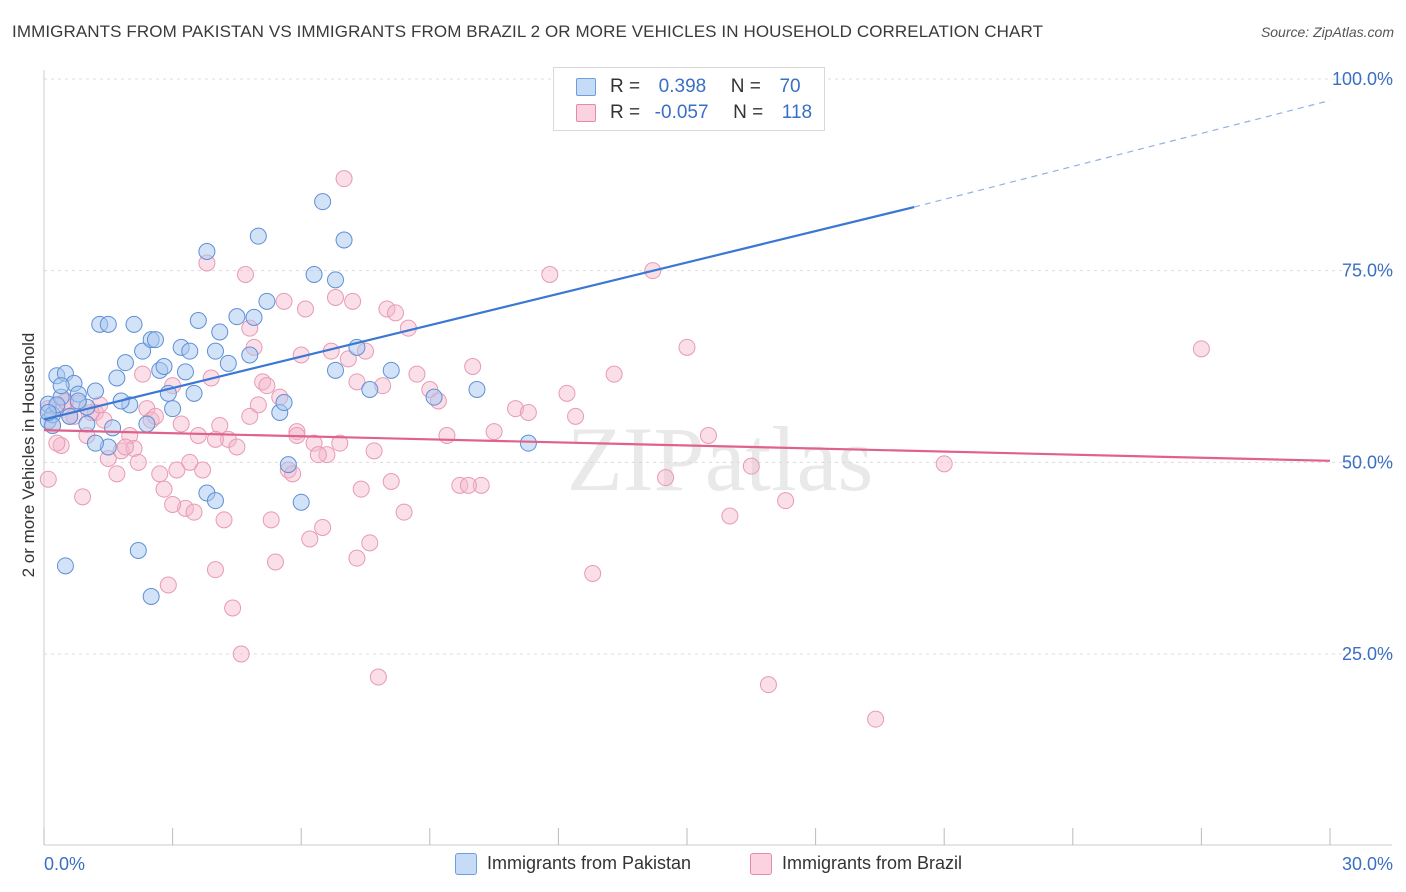 The height and width of the screenshot is (892, 1406). I want to click on watermark: ZIPatlas, so click(720, 459).